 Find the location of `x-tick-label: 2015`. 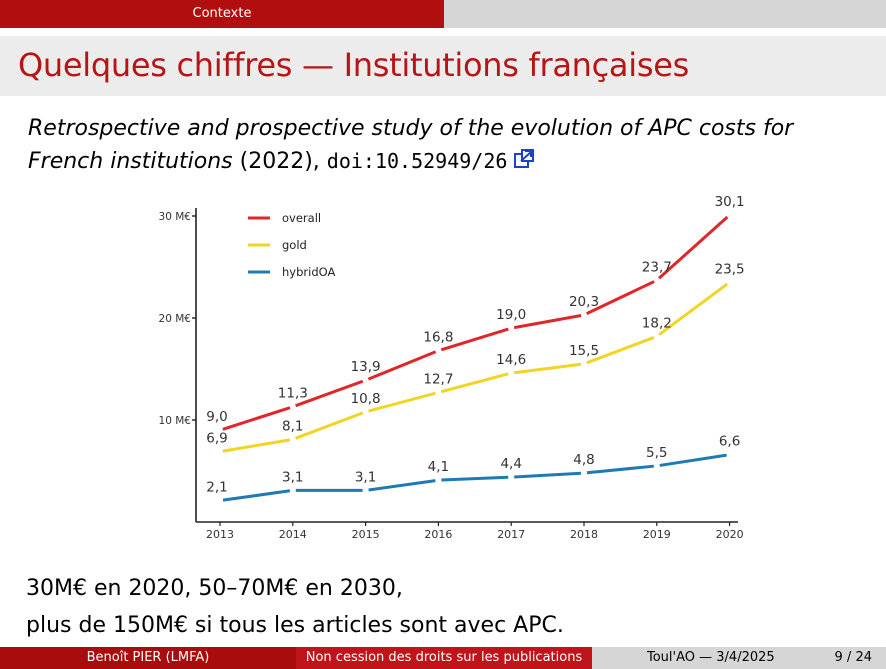

x-tick-label: 2015 is located at coordinates (366, 534).